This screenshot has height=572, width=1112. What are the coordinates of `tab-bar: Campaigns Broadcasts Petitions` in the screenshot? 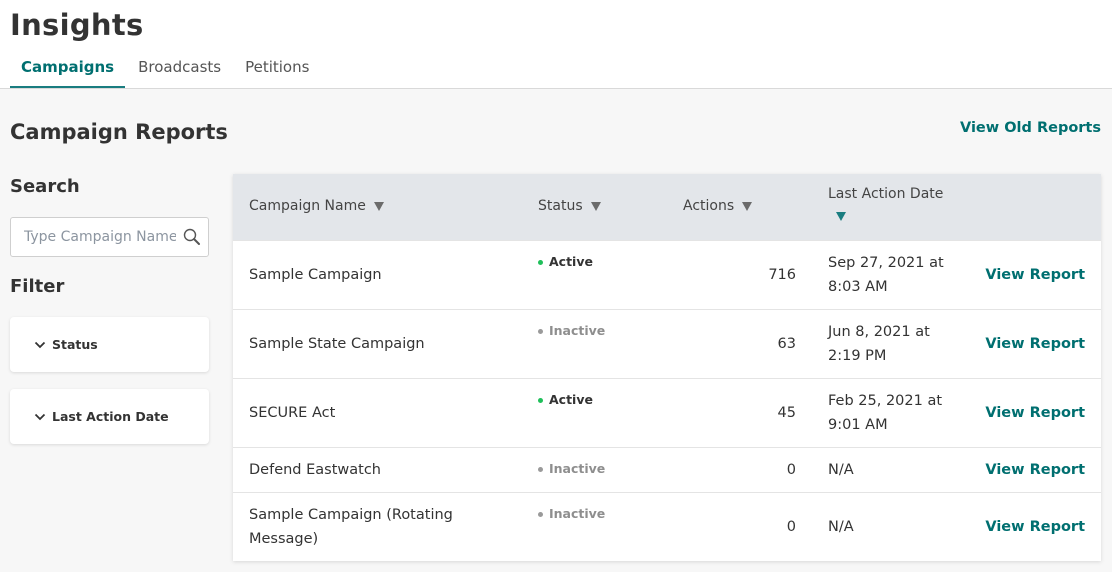 It's located at (166, 73).